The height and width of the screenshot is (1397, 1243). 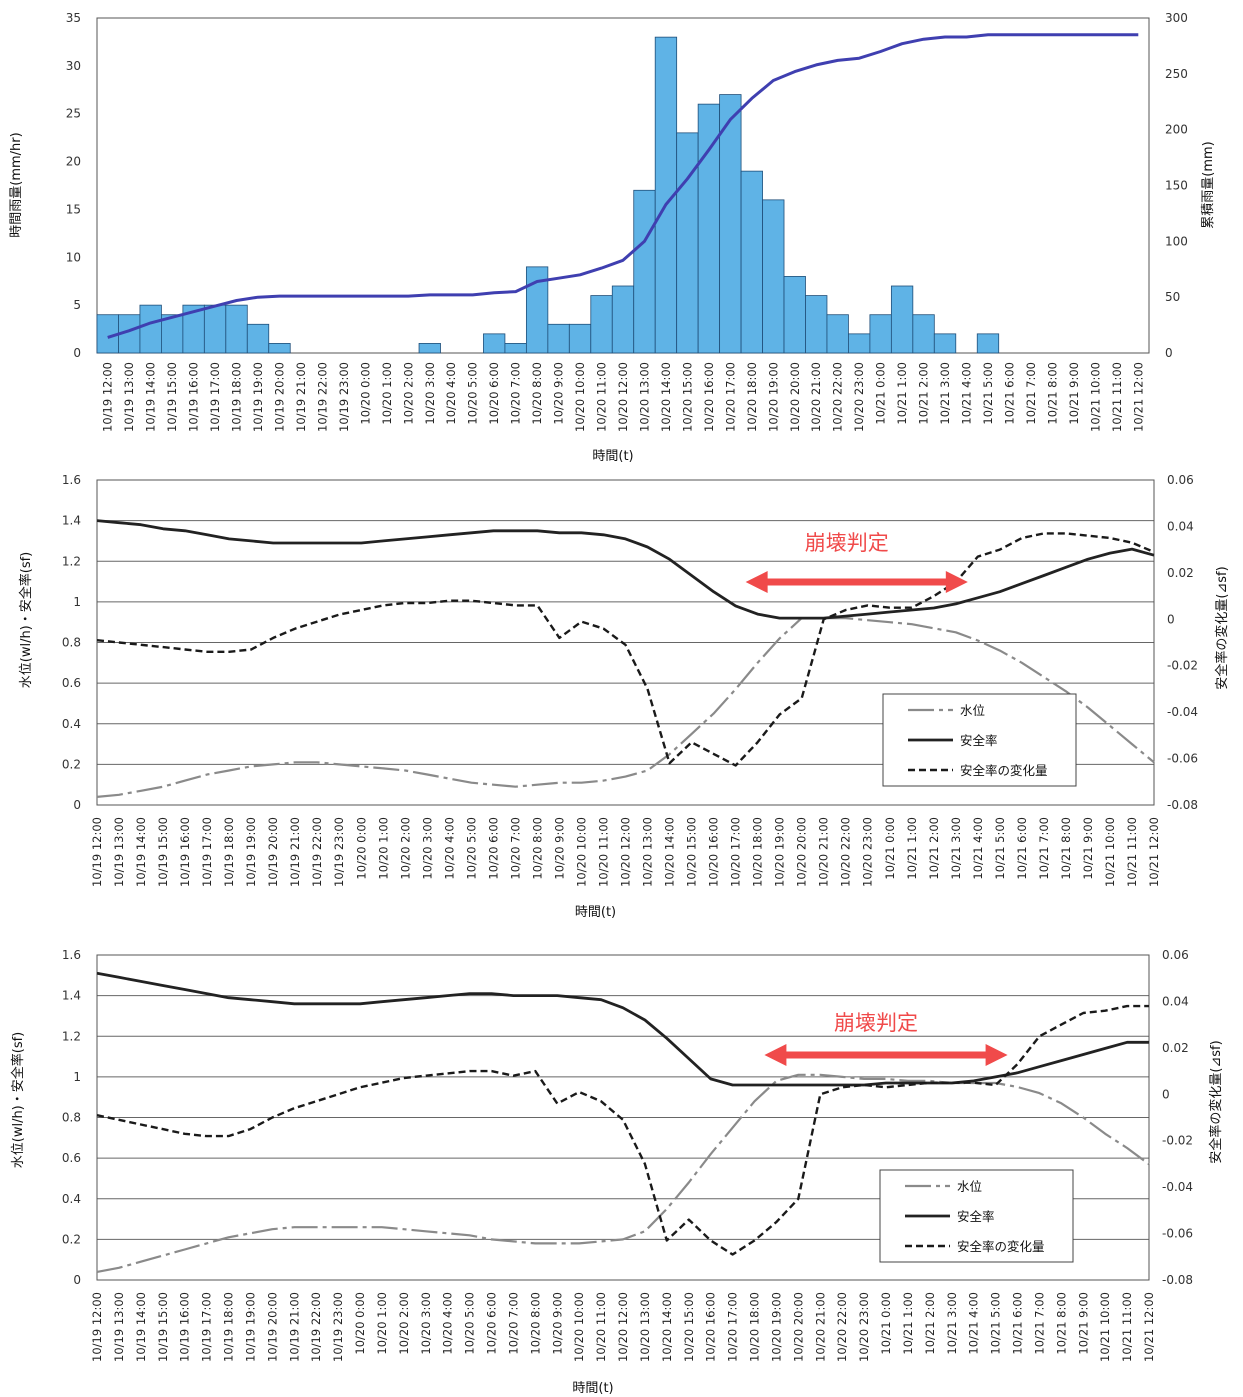 I want to click on x-tick-label: 10/20 1:00, so click(x=382, y=1323).